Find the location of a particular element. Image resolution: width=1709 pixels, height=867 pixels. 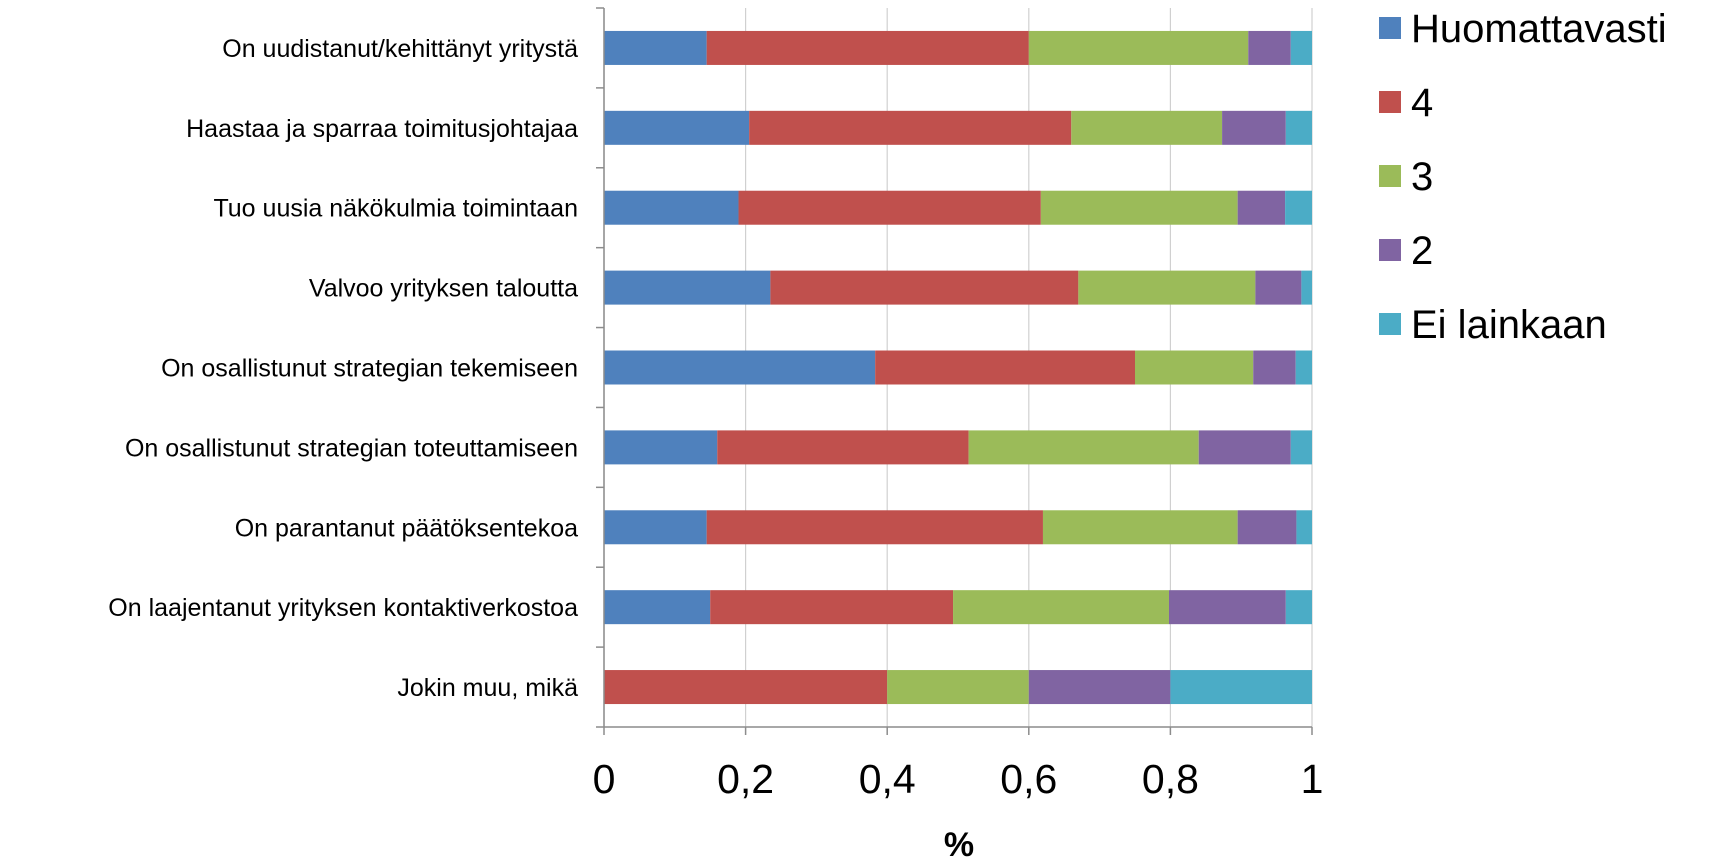

category-label-8: Jokin muu, mikä is located at coordinates (487, 688).